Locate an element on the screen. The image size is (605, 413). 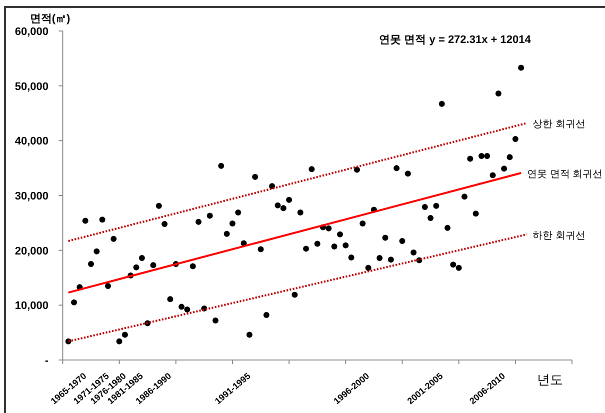
series-label: 연못 면적 회귀선 is located at coordinates (565, 174).